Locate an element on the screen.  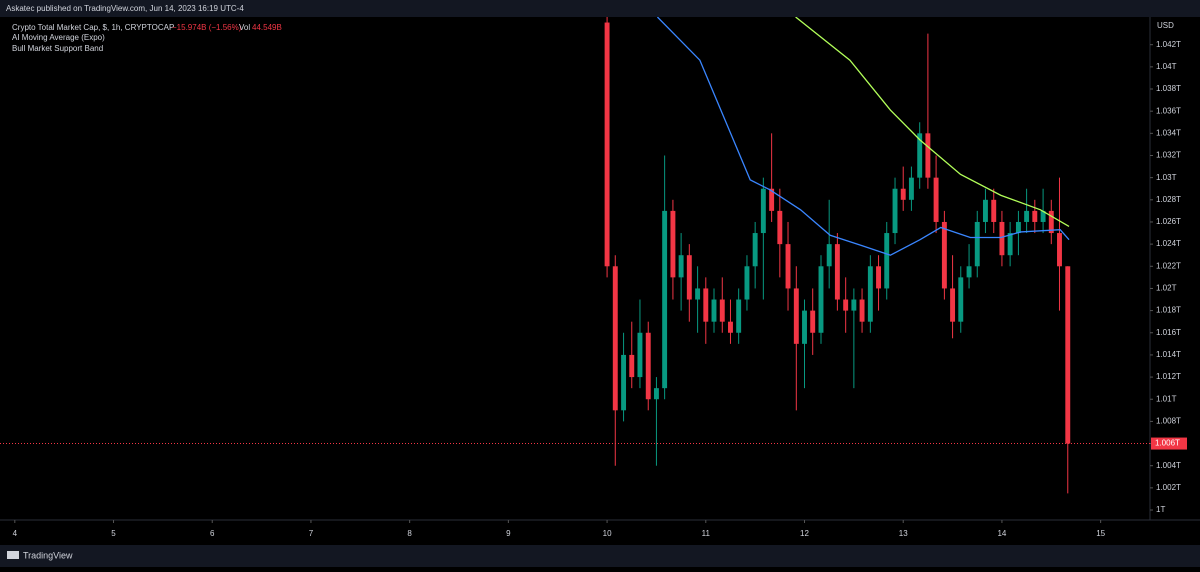
y-tick-label: 1.03T is located at coordinates (1166, 177).